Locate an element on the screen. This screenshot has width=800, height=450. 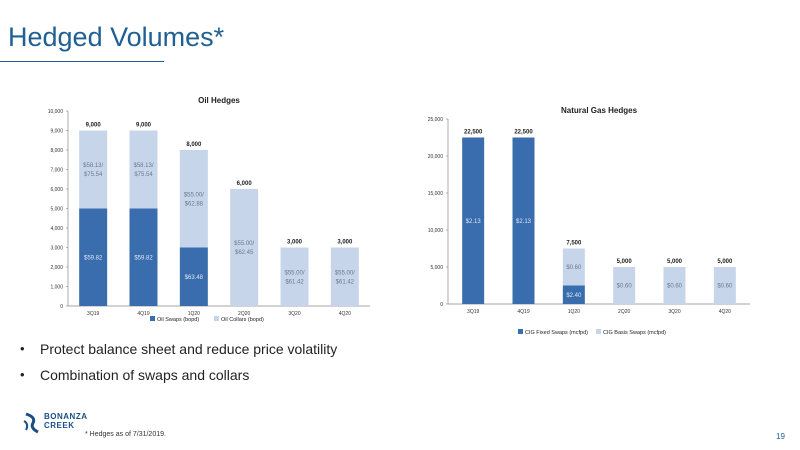
logo-wordmark: BONANZA CREEK is located at coordinates (66, 421).